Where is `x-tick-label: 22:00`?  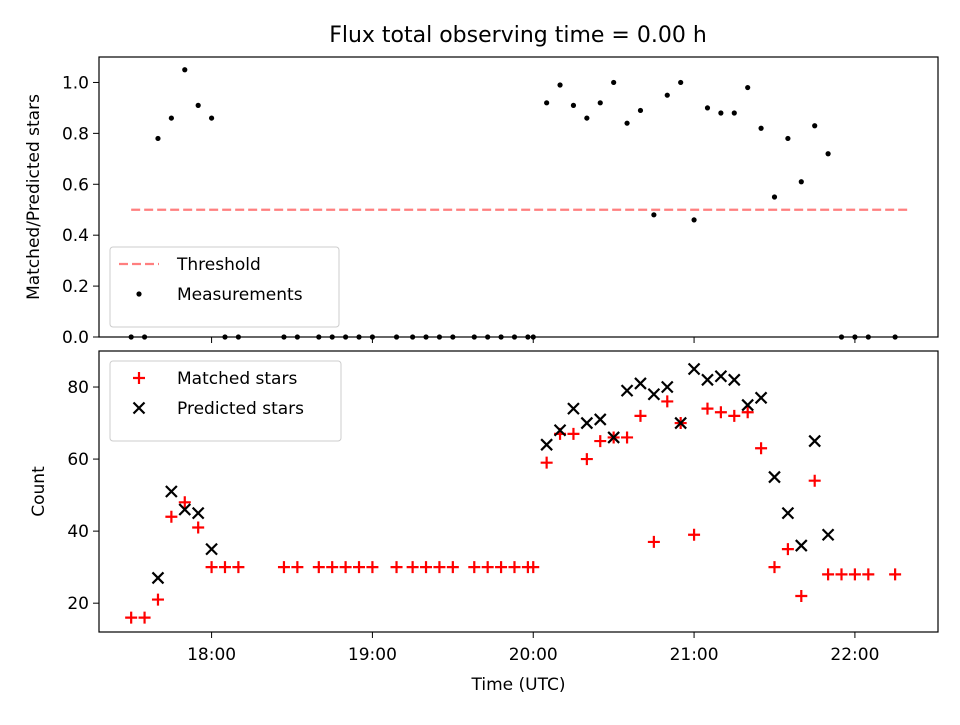
x-tick-label: 22:00 is located at coordinates (854, 655).